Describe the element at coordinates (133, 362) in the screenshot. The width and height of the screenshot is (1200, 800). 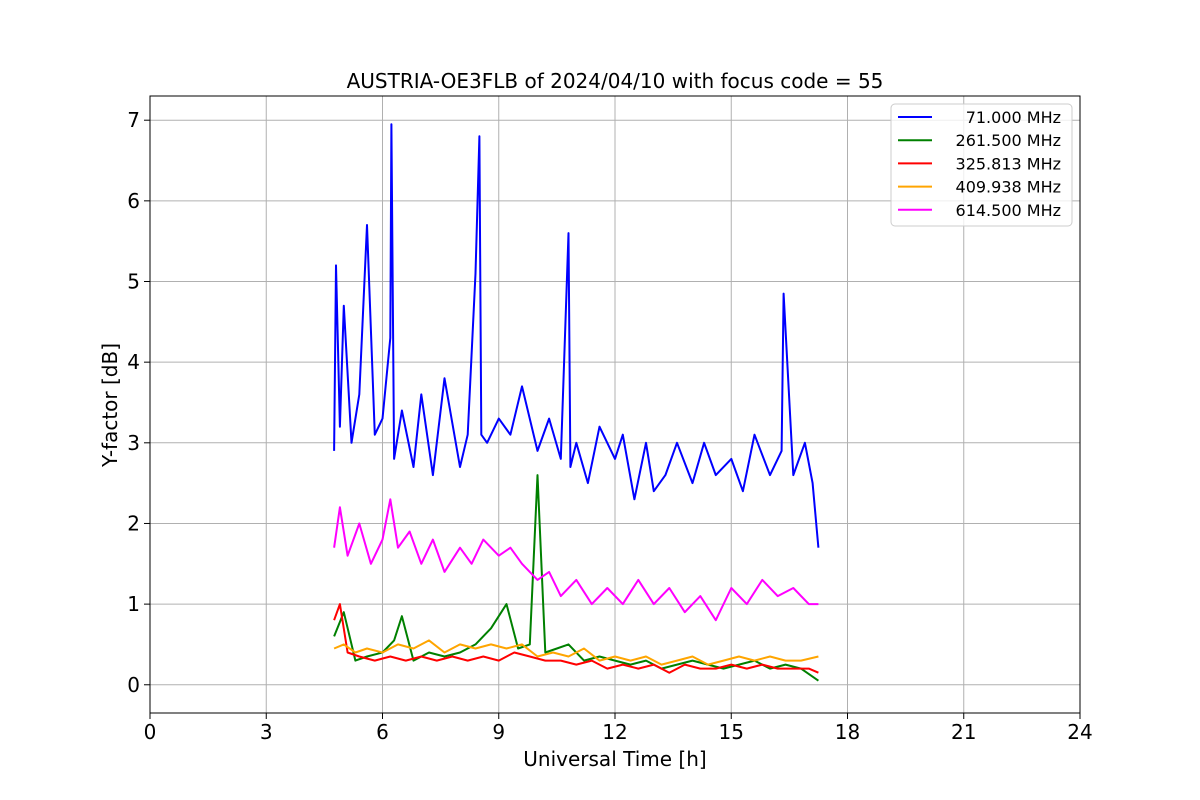
I see `y-tick-label: 4` at that location.